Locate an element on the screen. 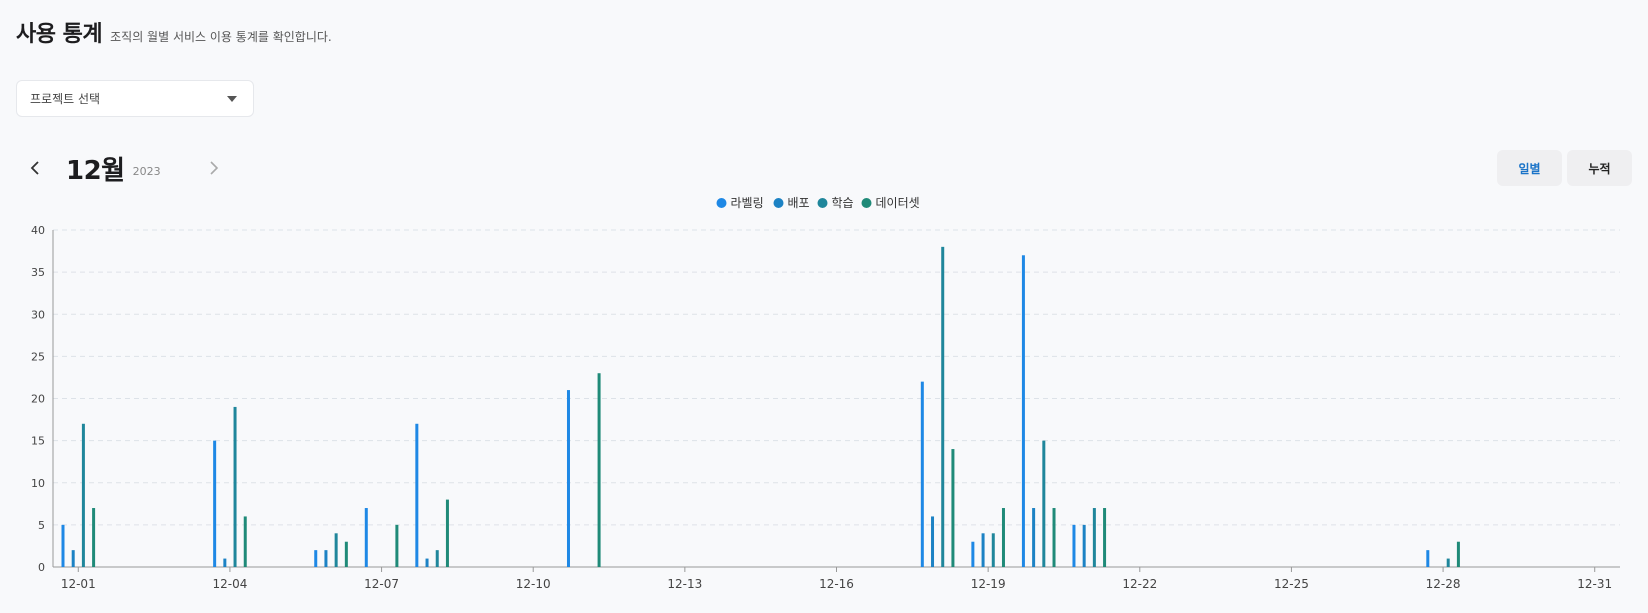 The width and height of the screenshot is (1648, 613). chart-legend: 라벨링 배포 학습 데이터셋 is located at coordinates (818, 203).